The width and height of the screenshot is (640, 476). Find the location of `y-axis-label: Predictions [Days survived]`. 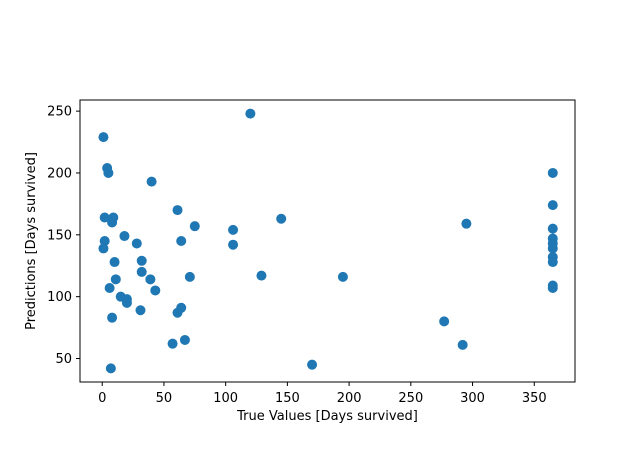

y-axis-label: Predictions [Days survived] is located at coordinates (31, 241).